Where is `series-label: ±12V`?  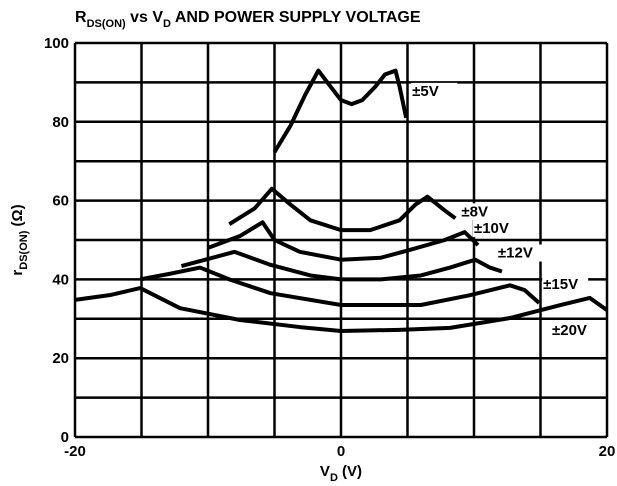
series-label: ±12V is located at coordinates (515, 253).